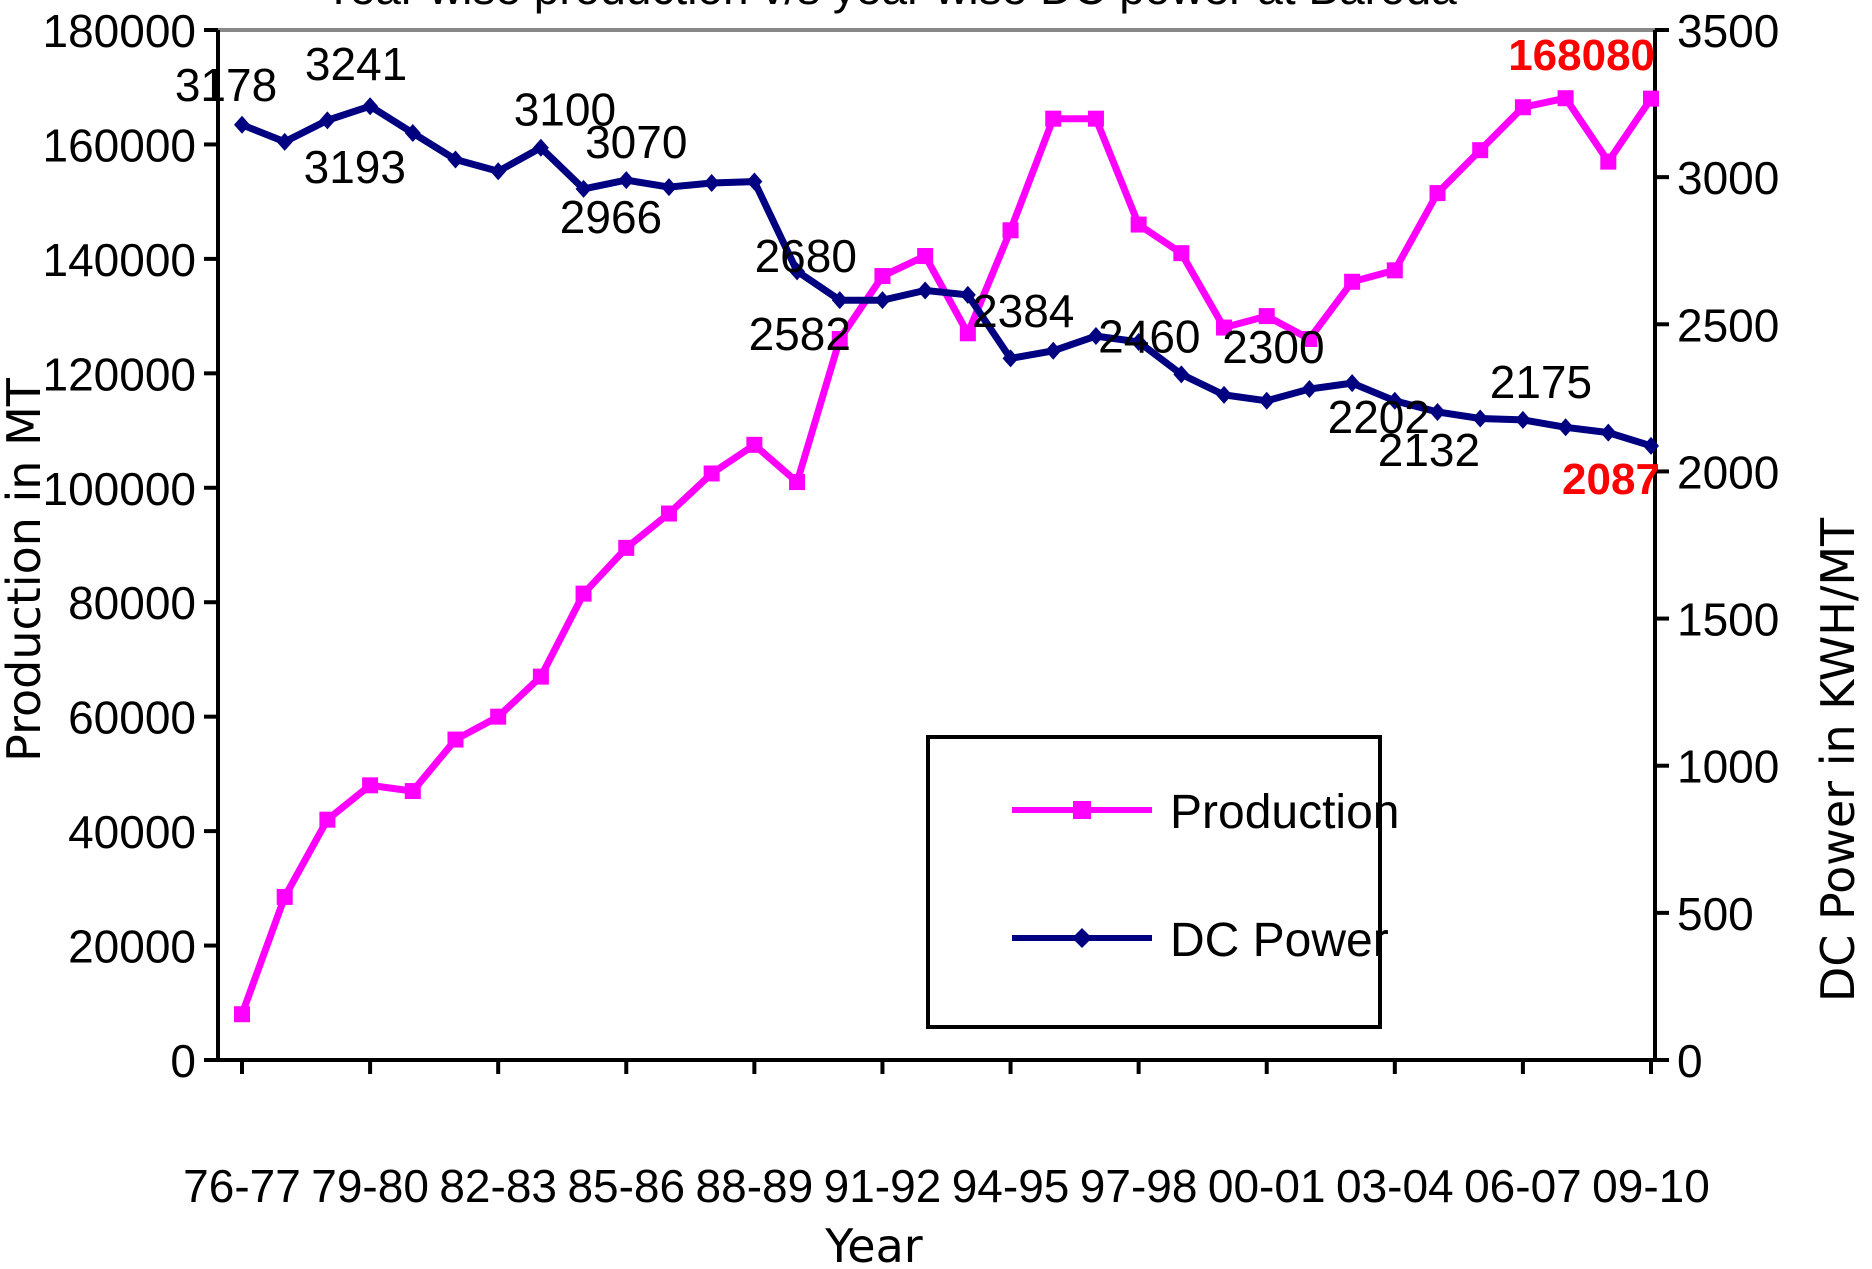 This screenshot has height=1269, width=1872. I want to click on x-tick-label: 76-77, so click(242, 1186).